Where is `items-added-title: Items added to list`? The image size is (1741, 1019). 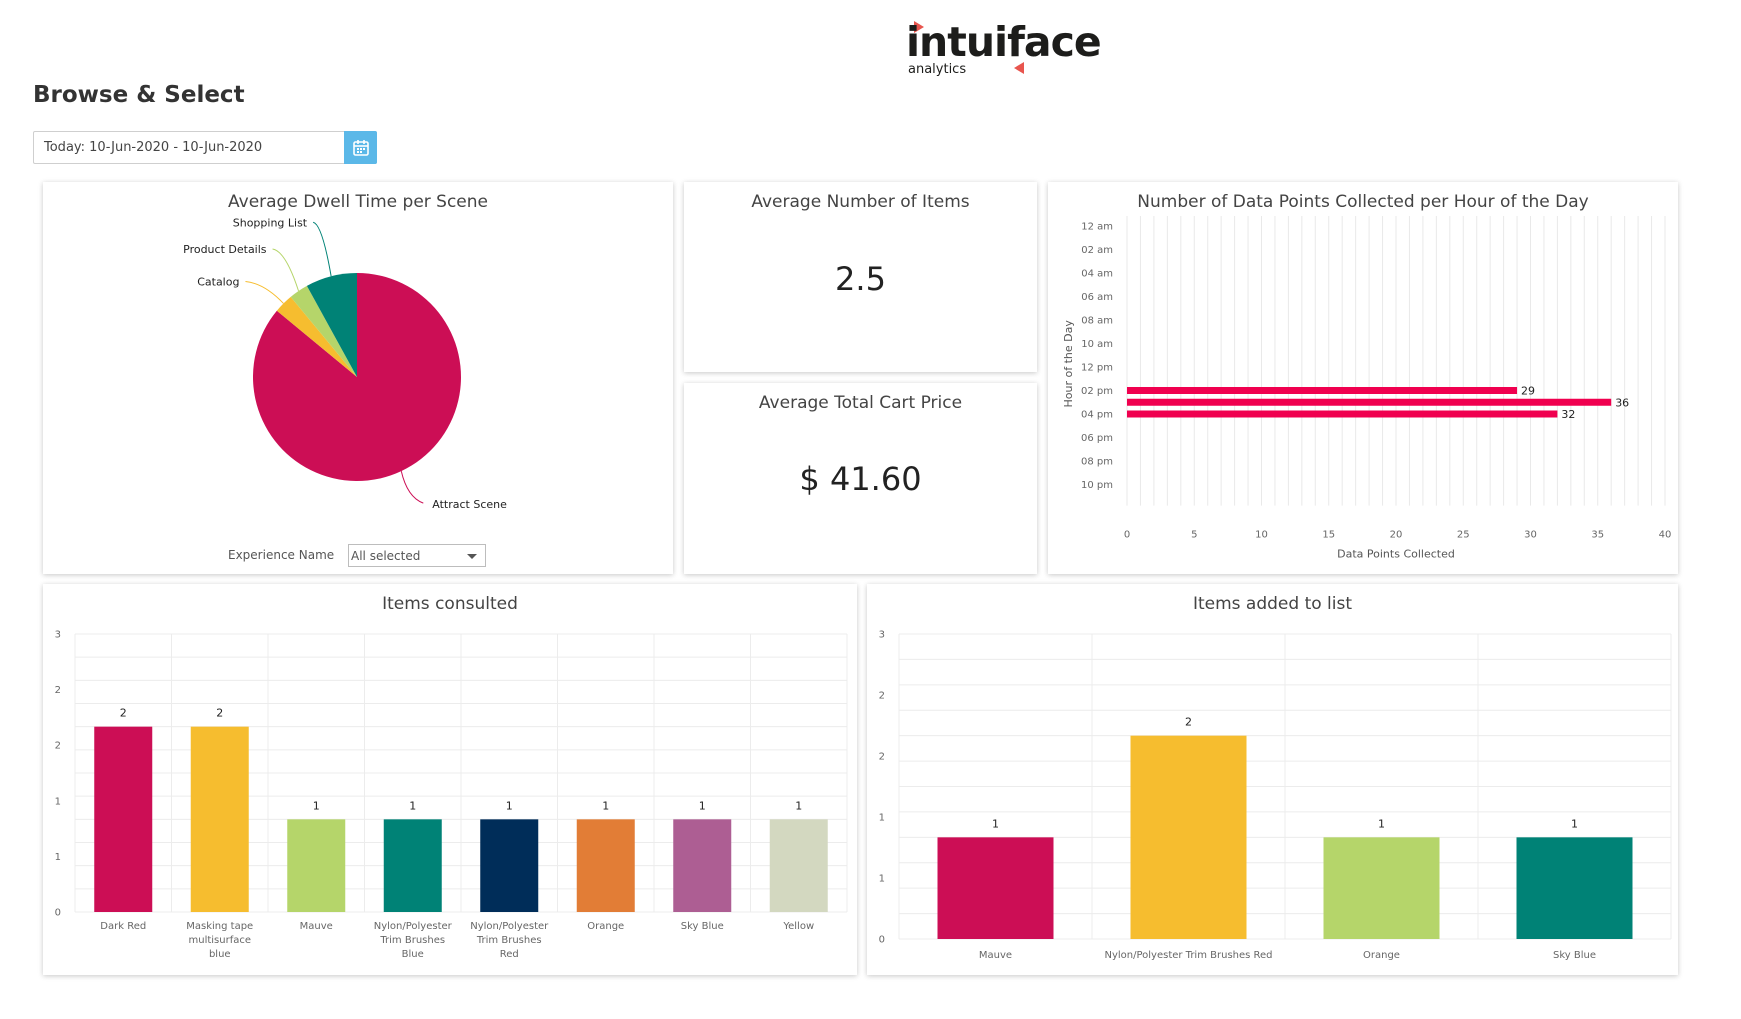 items-added-title: Items added to list is located at coordinates (1272, 604).